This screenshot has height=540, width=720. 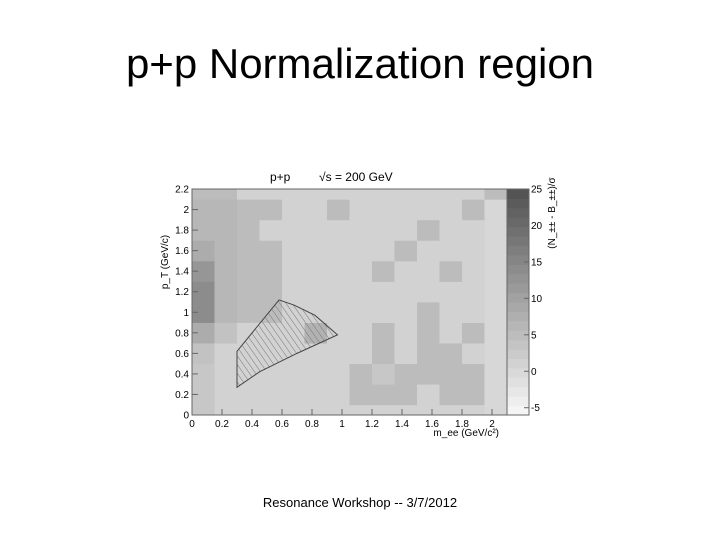 What do you see at coordinates (537, 262) in the screenshot?
I see `colorbar-tick-label: 15` at bounding box center [537, 262].